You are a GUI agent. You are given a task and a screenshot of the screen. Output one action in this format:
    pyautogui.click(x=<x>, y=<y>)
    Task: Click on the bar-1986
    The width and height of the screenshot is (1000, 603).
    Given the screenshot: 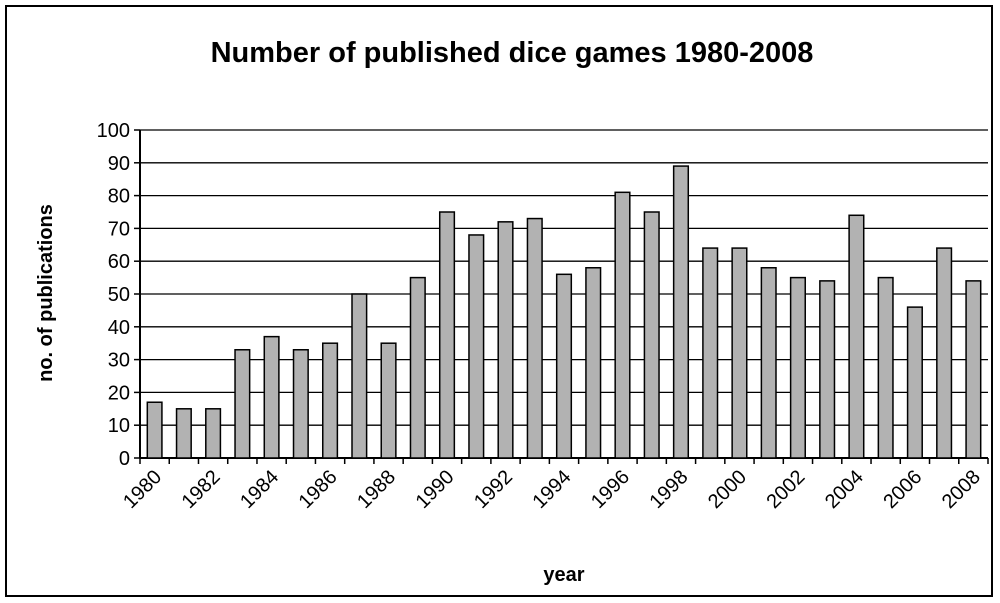 What is the action you would take?
    pyautogui.click(x=330, y=400)
    